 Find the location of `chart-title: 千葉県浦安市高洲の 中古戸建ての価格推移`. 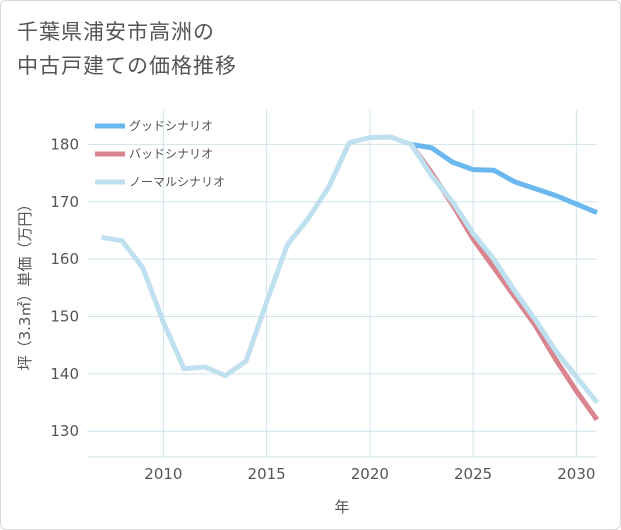

chart-title: 千葉県浦安市高洲の 中古戸建ての価格推移 is located at coordinates (127, 49).